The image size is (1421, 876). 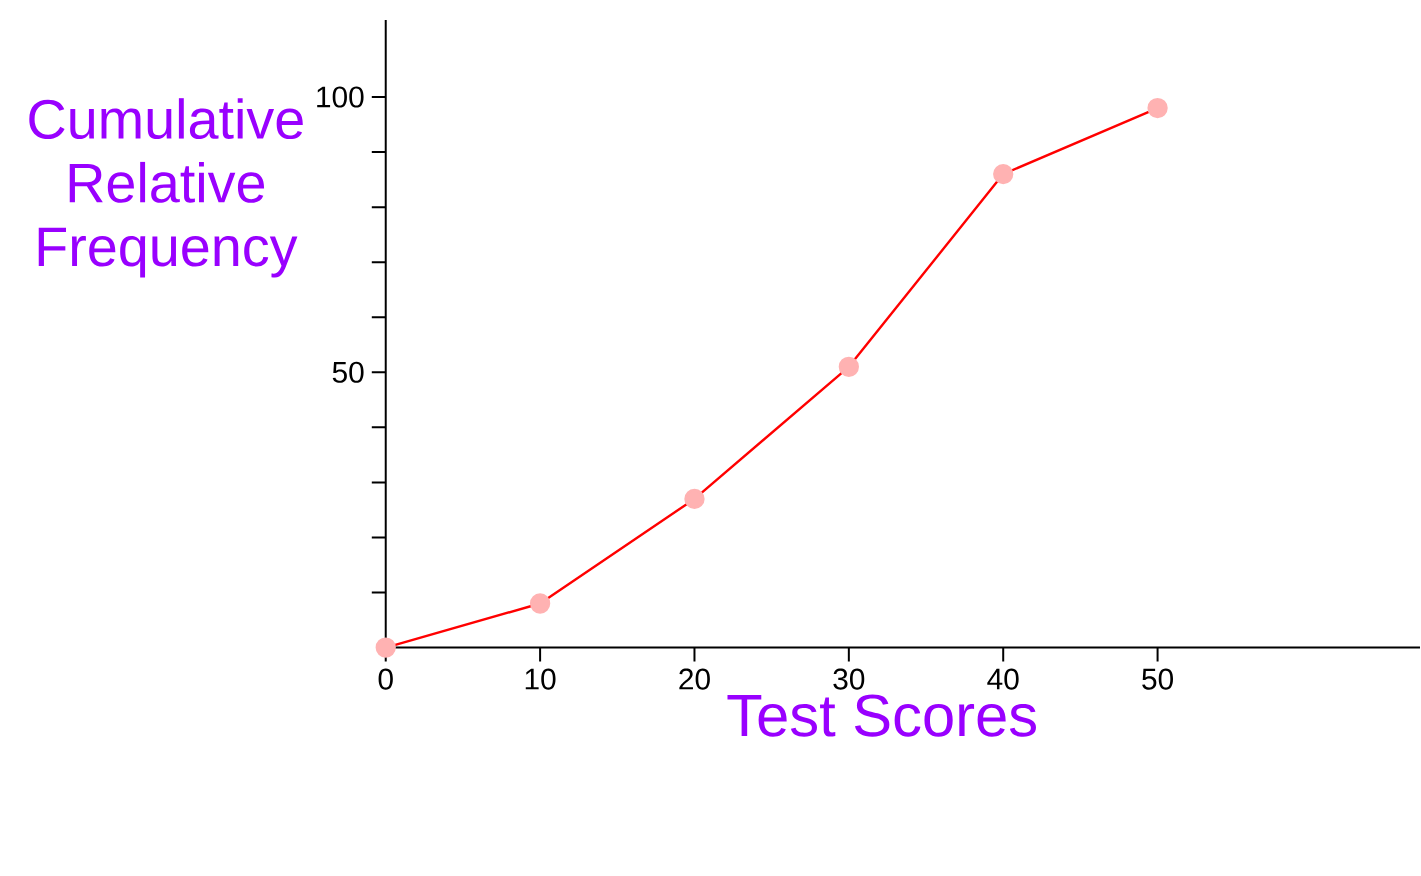 What do you see at coordinates (340, 97) in the screenshot?
I see `y-tick-label: 100` at bounding box center [340, 97].